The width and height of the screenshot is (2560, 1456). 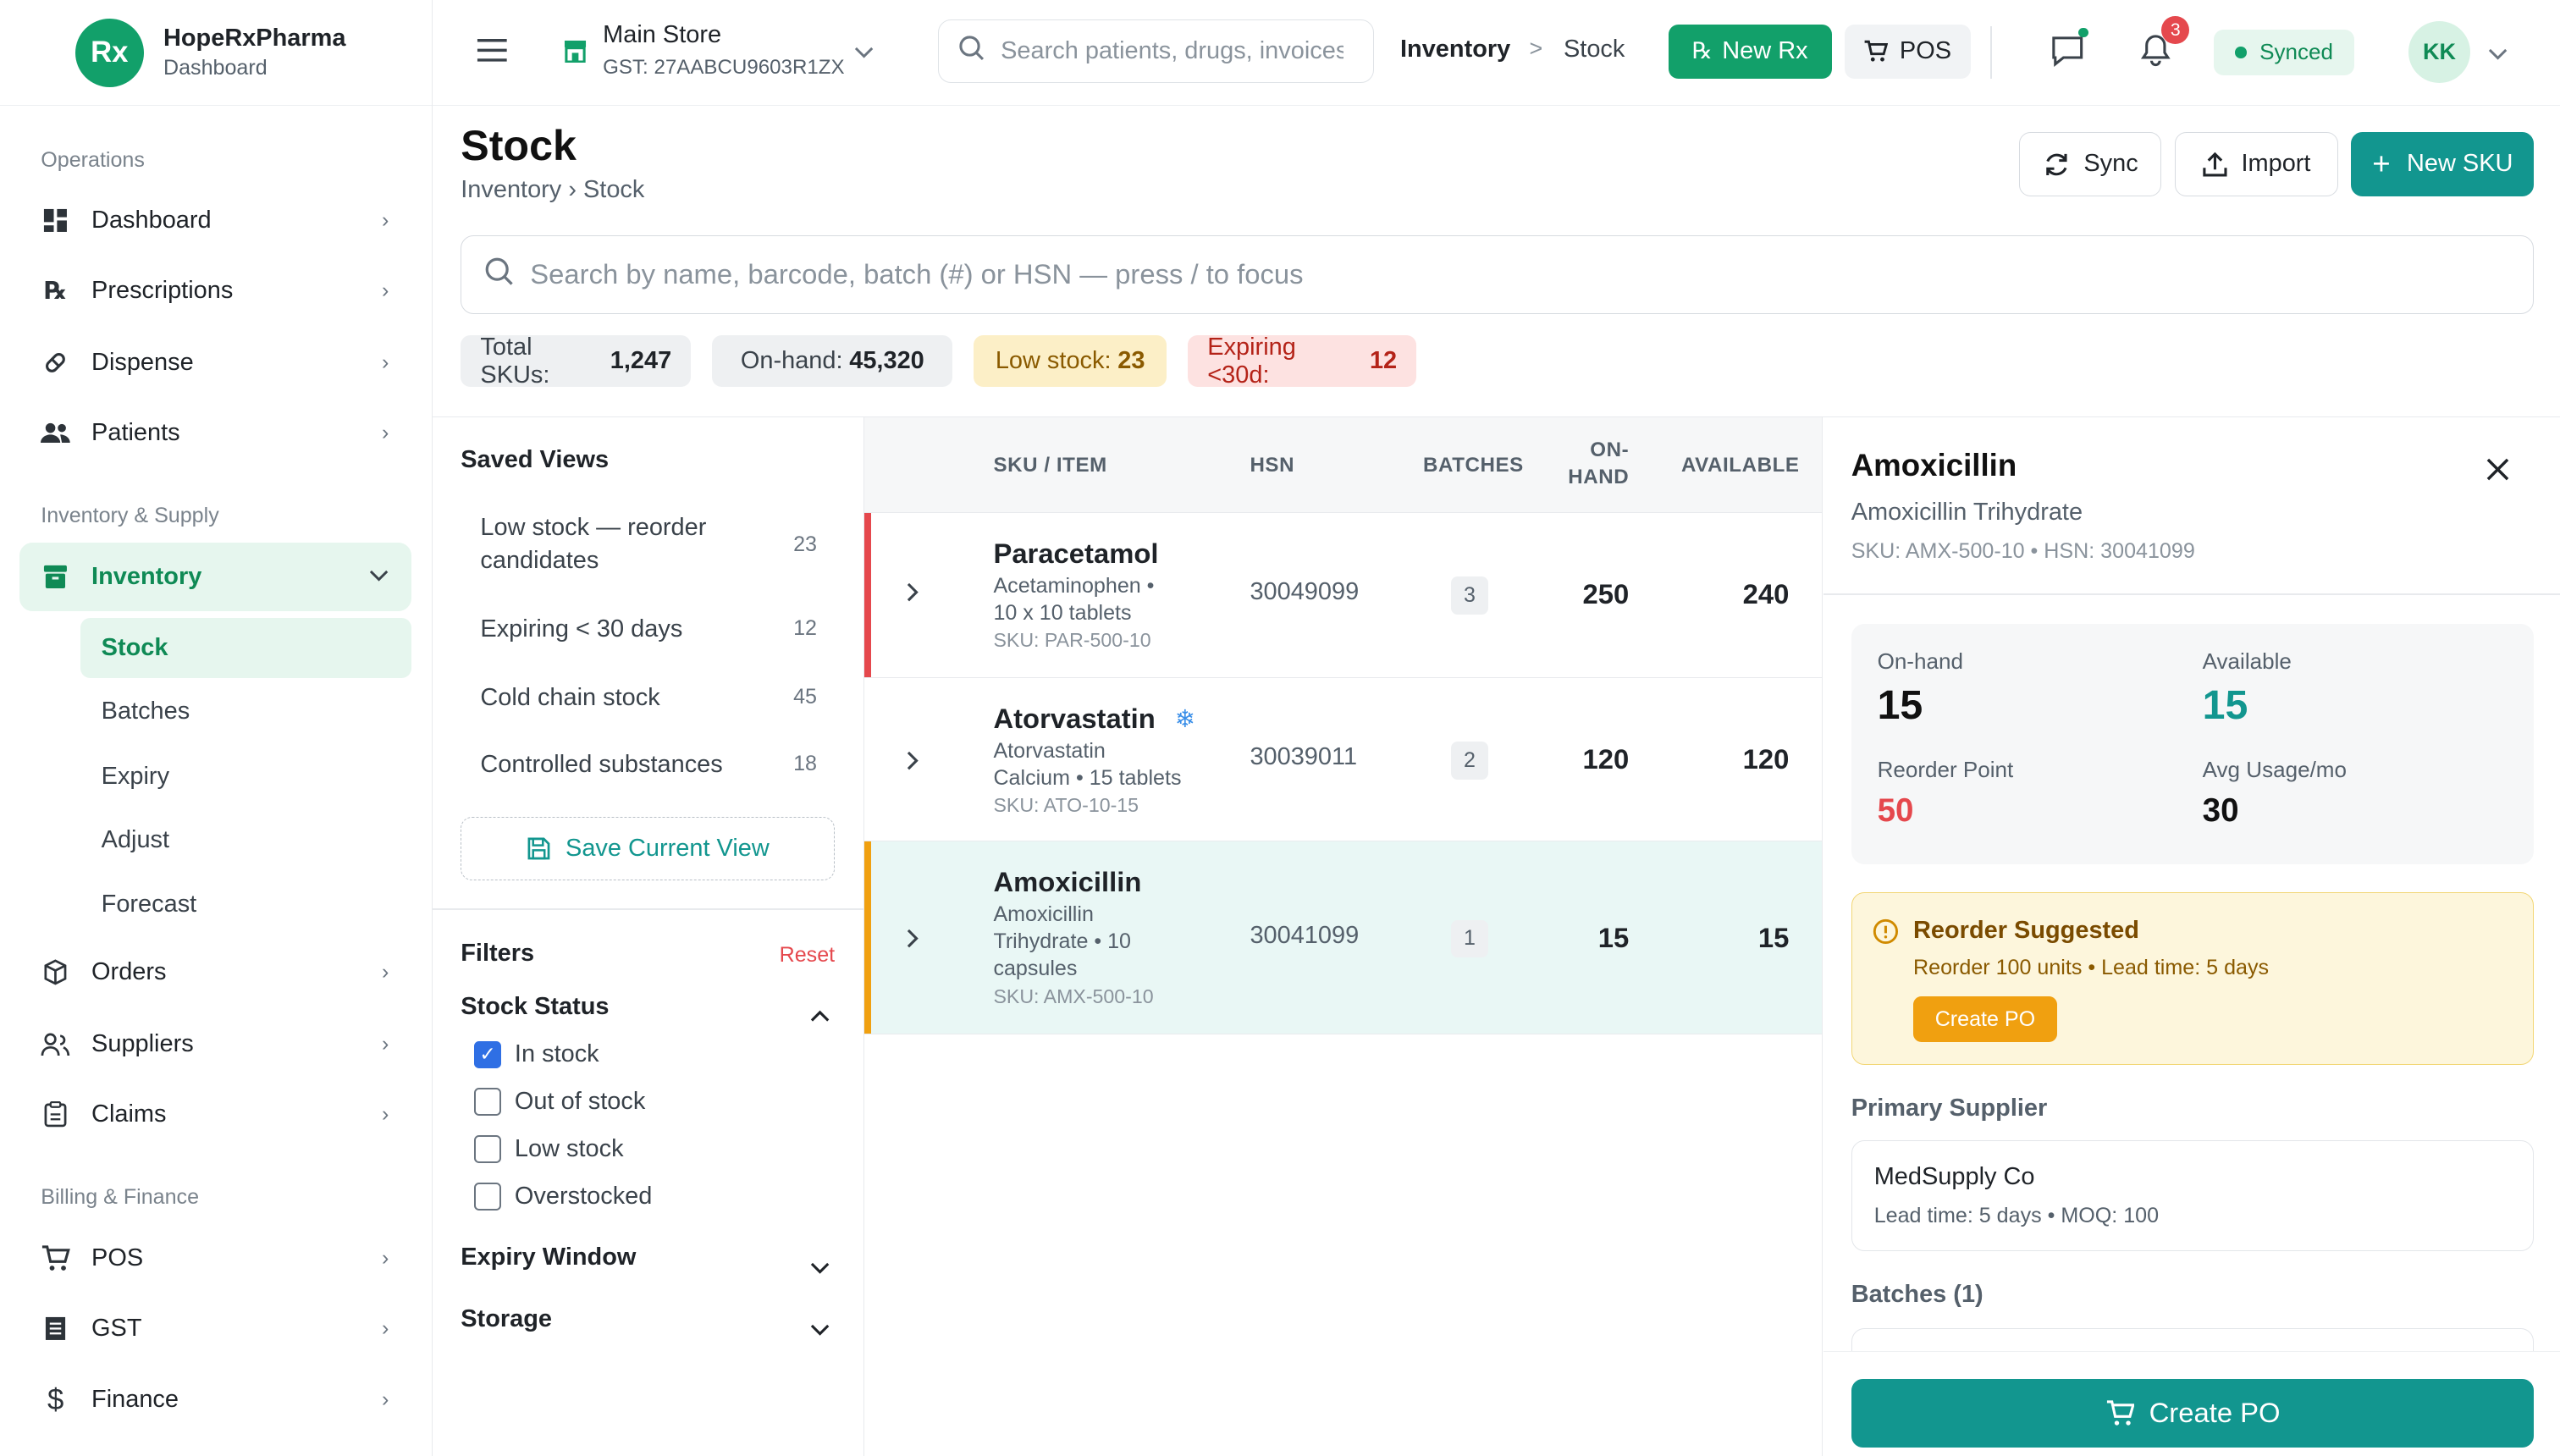 I want to click on chat-icon, so click(x=2067, y=54).